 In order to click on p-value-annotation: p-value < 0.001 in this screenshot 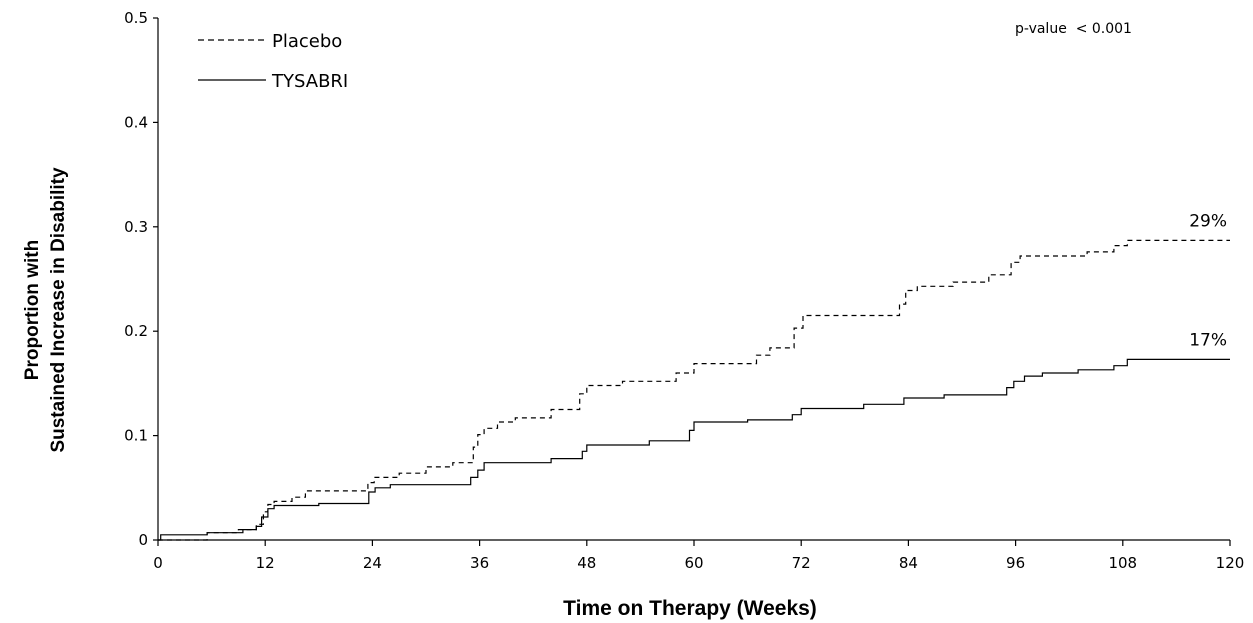, I will do `click(1073, 29)`.